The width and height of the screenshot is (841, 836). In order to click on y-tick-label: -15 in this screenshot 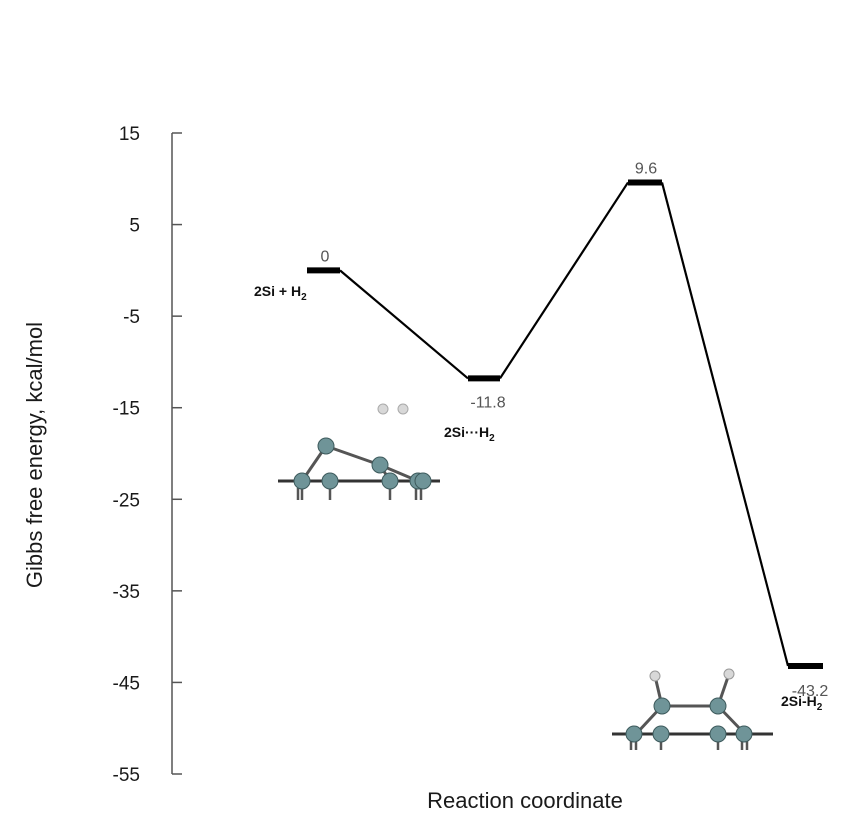, I will do `click(126, 409)`.